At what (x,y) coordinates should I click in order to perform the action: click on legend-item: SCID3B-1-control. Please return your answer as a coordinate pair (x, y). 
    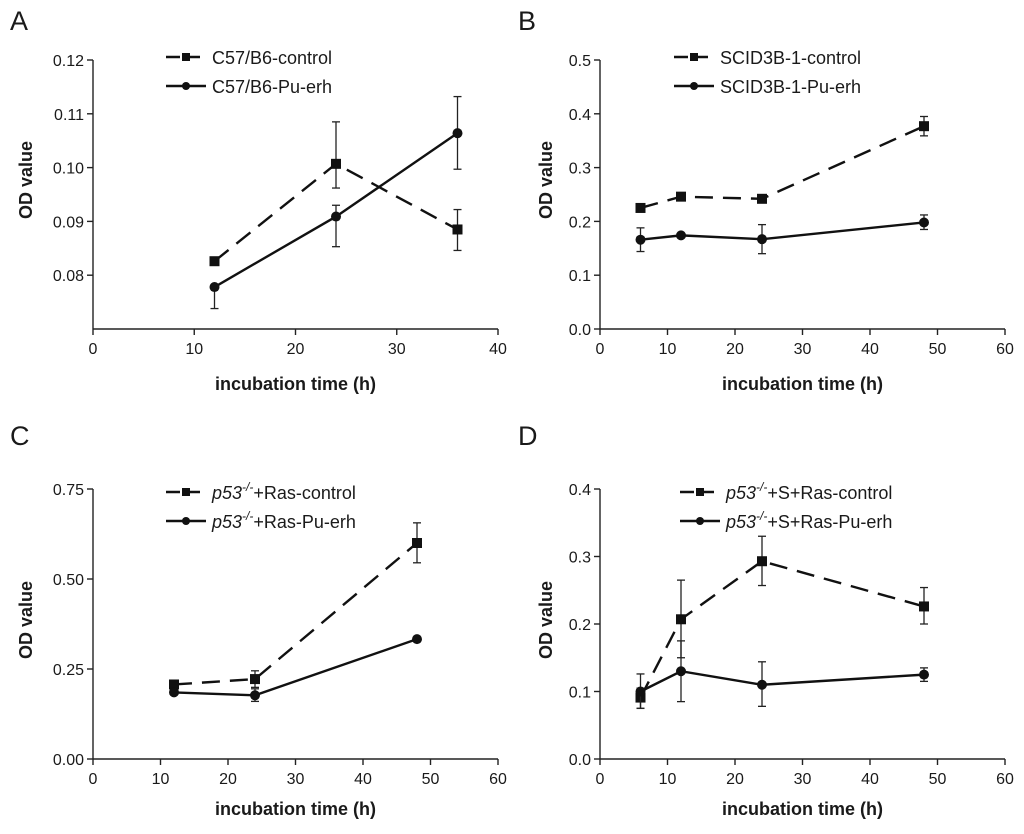
    Looking at the image, I should click on (767, 58).